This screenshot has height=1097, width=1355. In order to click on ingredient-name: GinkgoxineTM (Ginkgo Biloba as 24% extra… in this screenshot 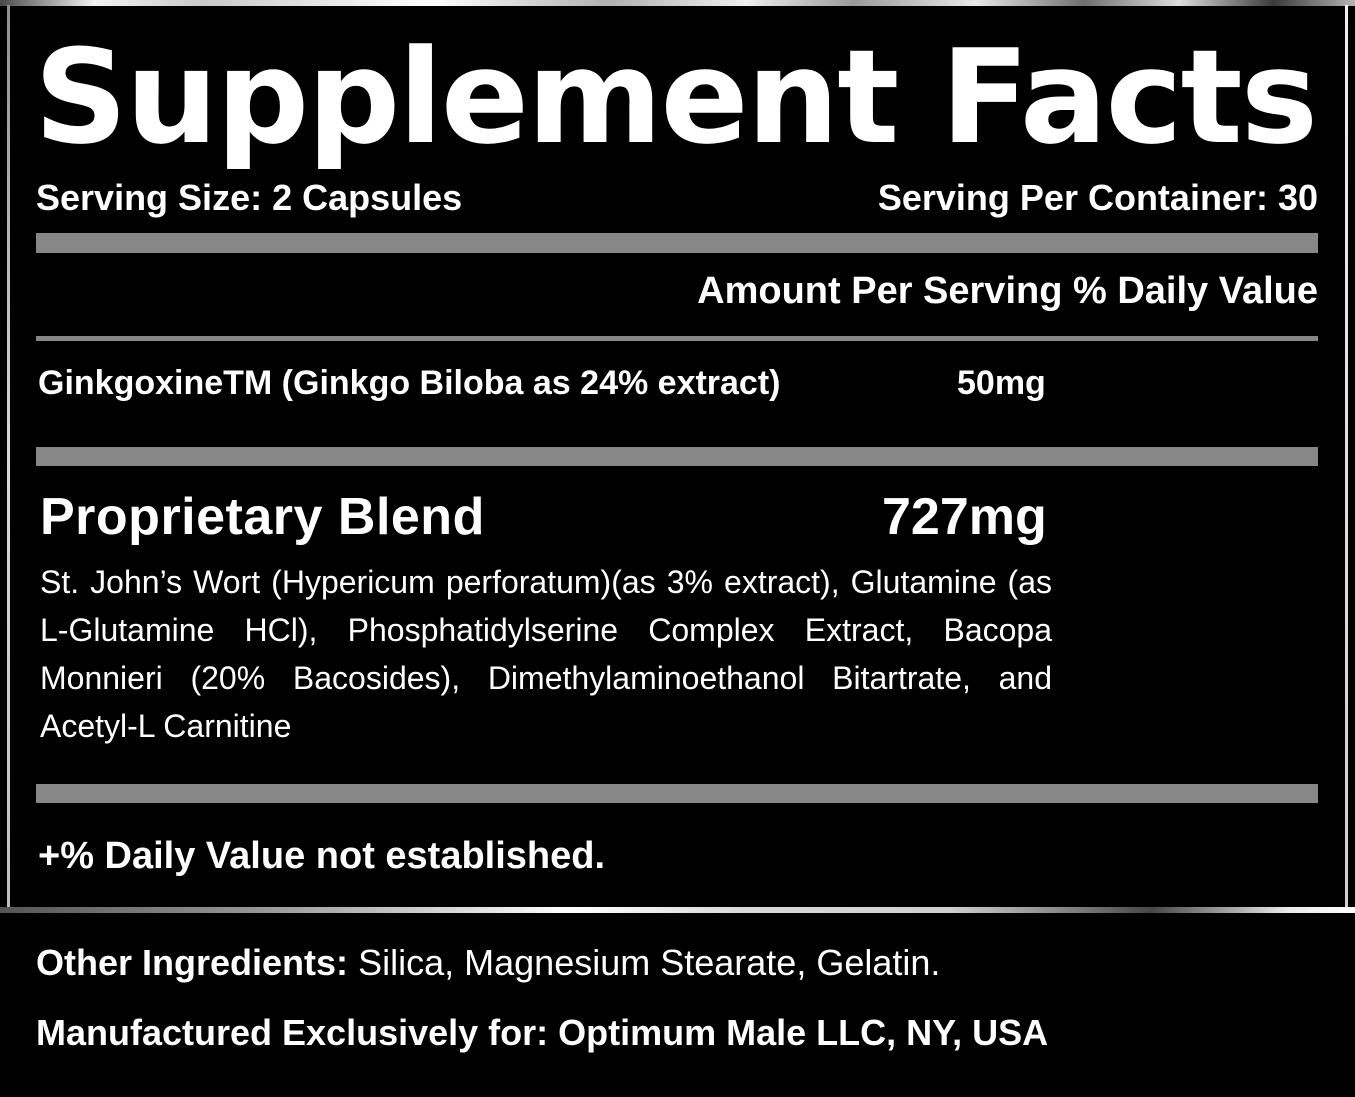, I will do `click(409, 383)`.